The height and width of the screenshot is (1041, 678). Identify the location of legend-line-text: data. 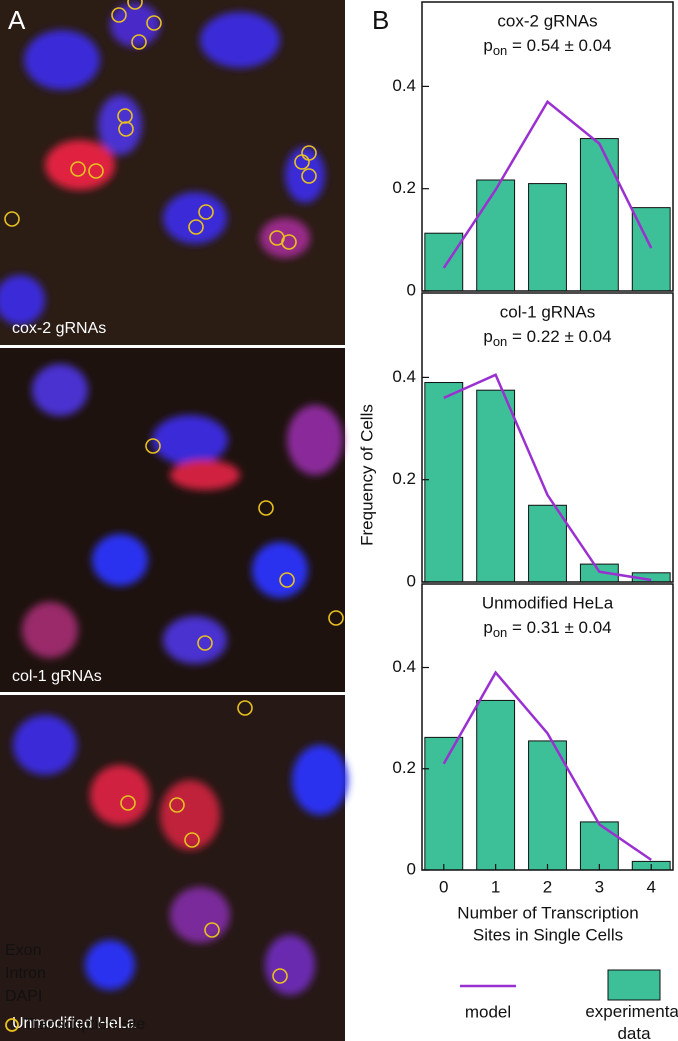
(634, 1032).